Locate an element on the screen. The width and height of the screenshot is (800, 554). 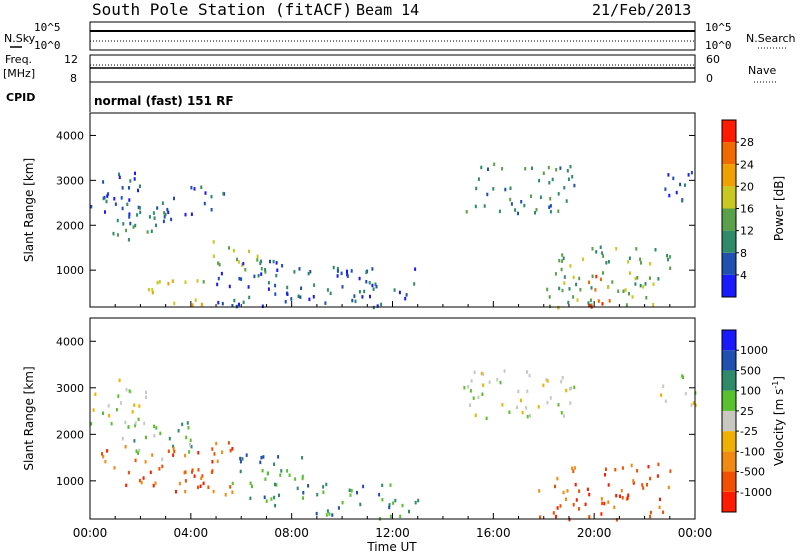
ytick-label: 2000 is located at coordinates (70, 434).